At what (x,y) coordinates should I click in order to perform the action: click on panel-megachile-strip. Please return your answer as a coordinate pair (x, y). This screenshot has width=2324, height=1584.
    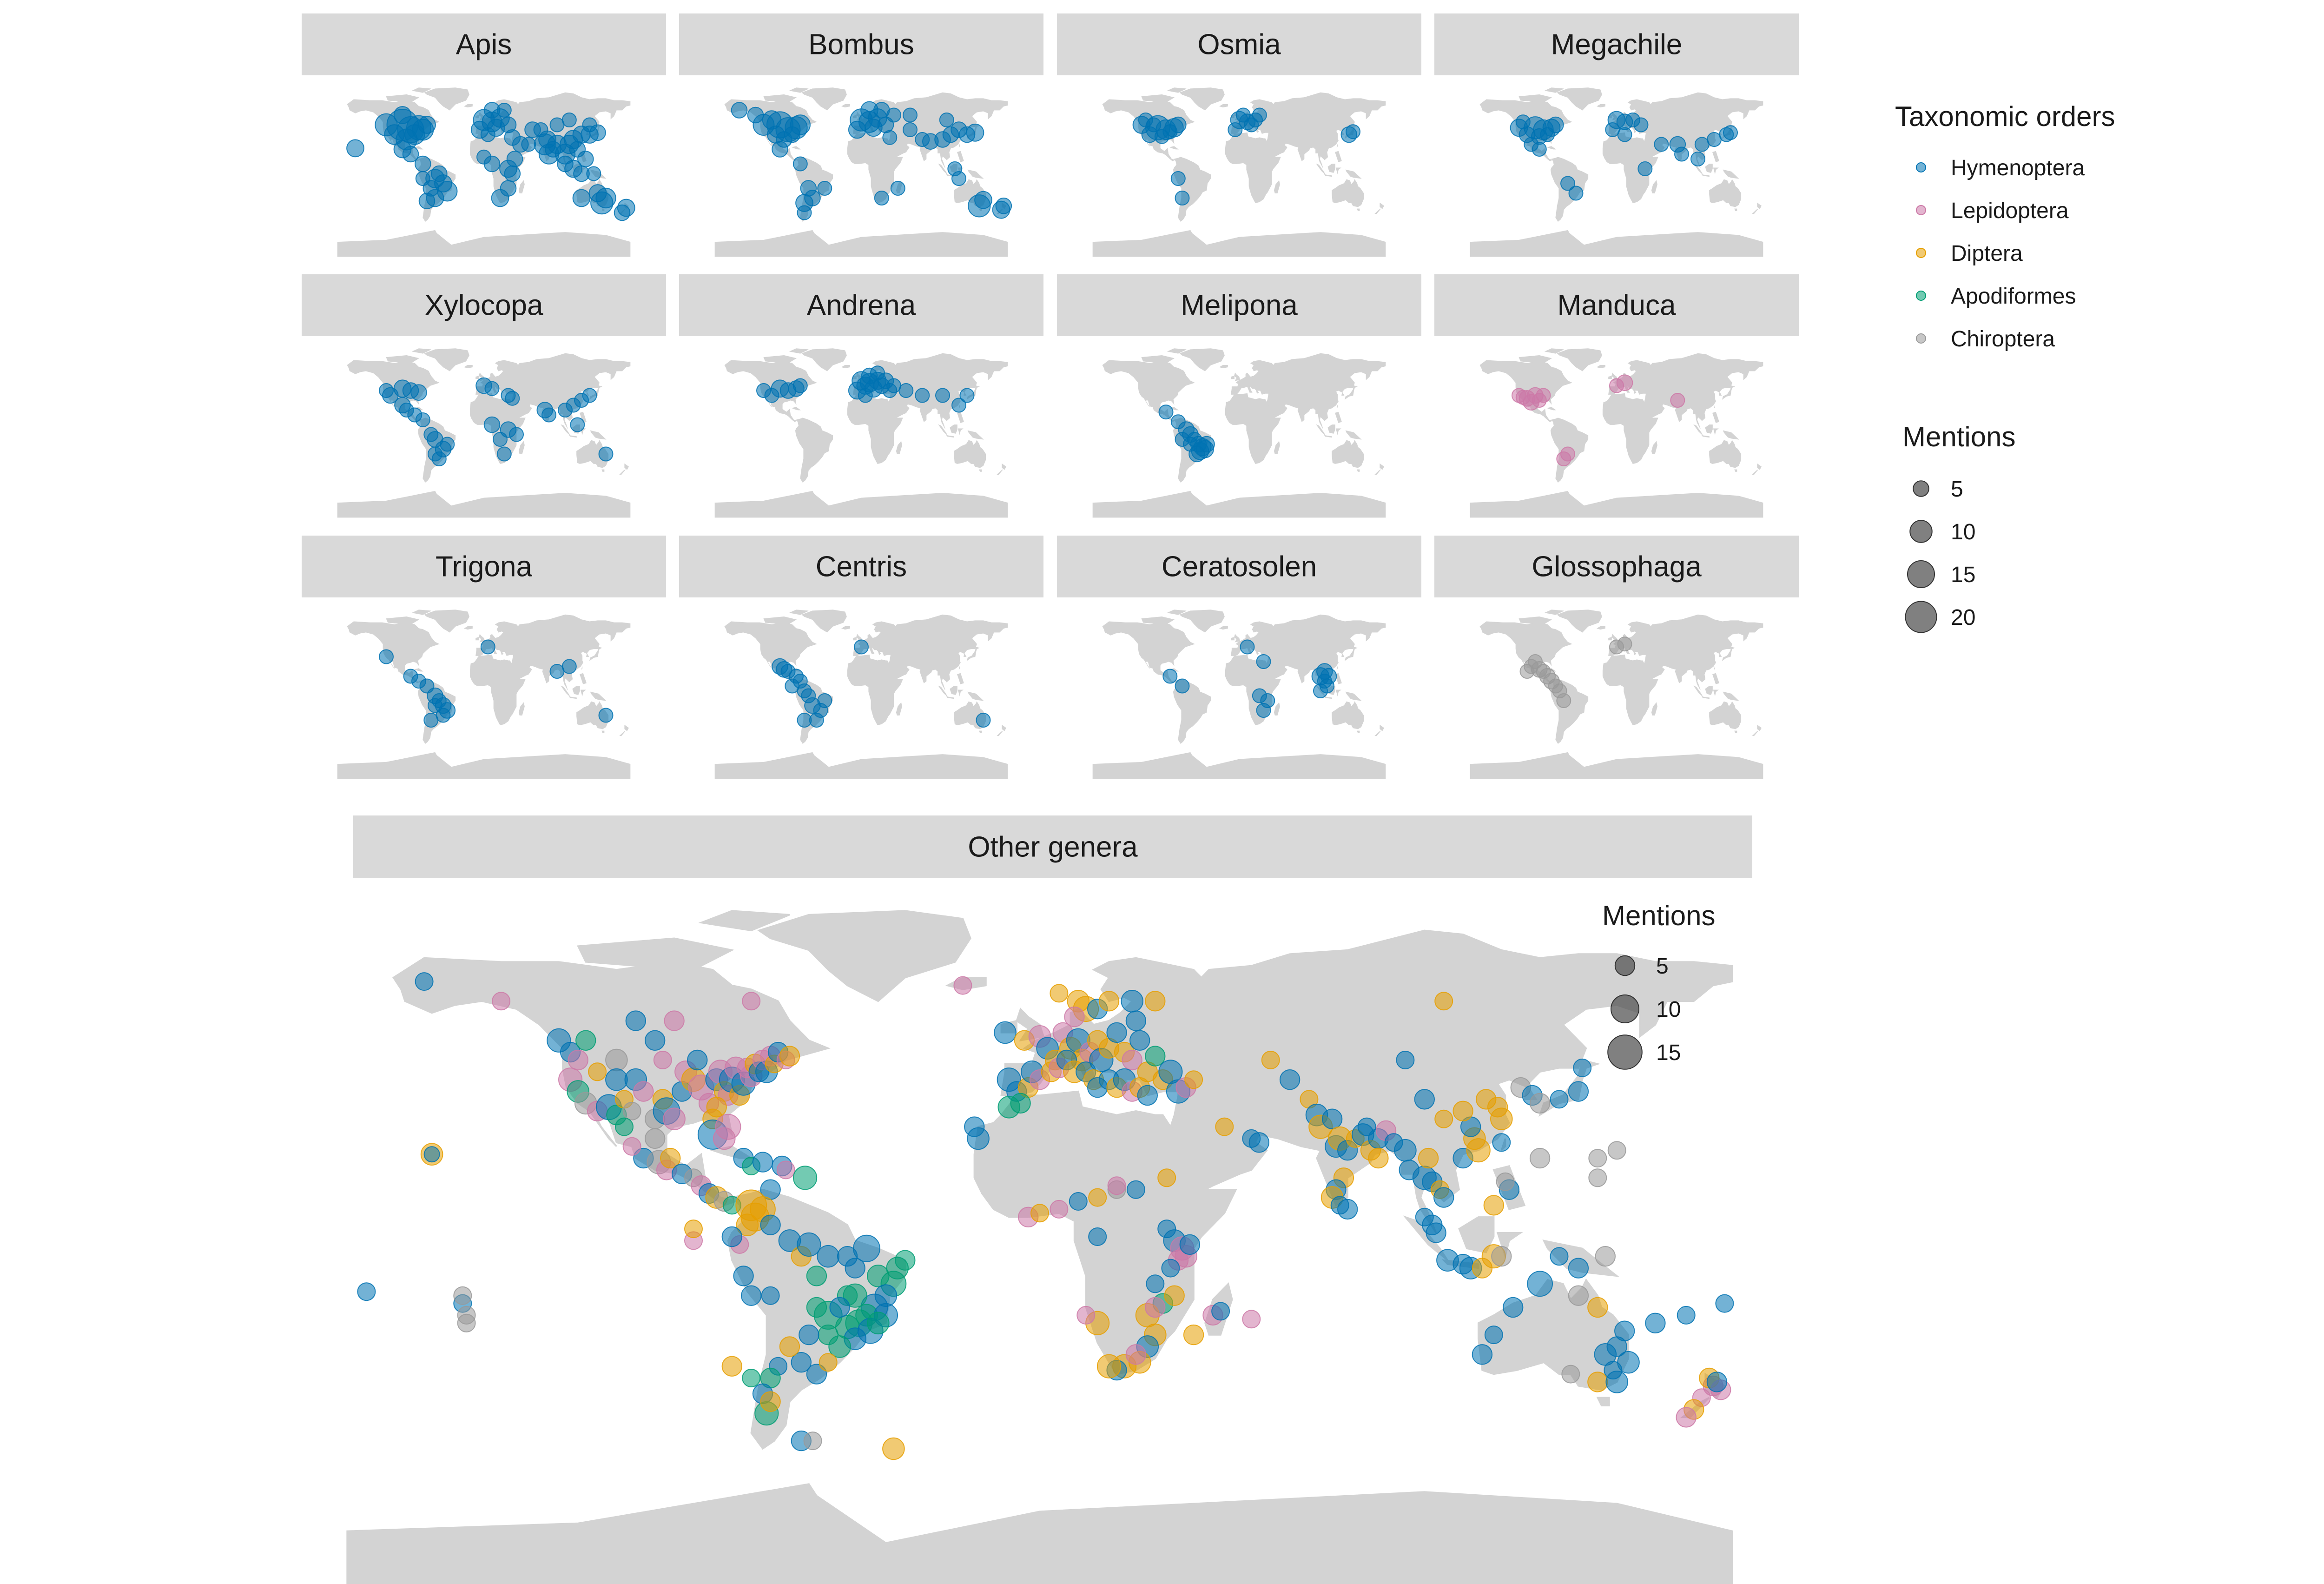
    Looking at the image, I should click on (1616, 44).